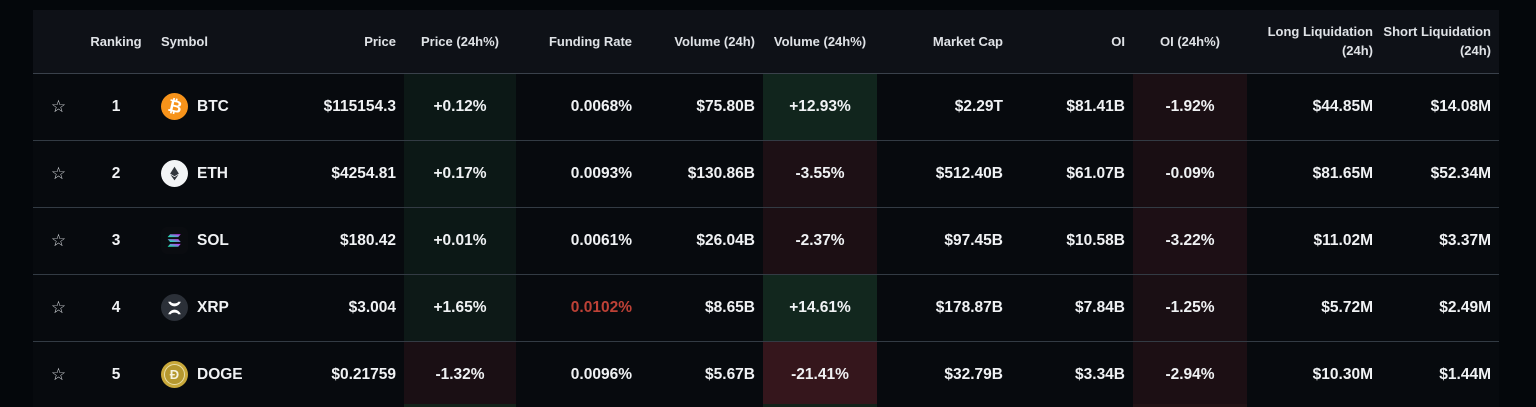 Image resolution: width=1536 pixels, height=407 pixels. I want to click on volume-24h-pct-cell: +12.93%, so click(820, 107).